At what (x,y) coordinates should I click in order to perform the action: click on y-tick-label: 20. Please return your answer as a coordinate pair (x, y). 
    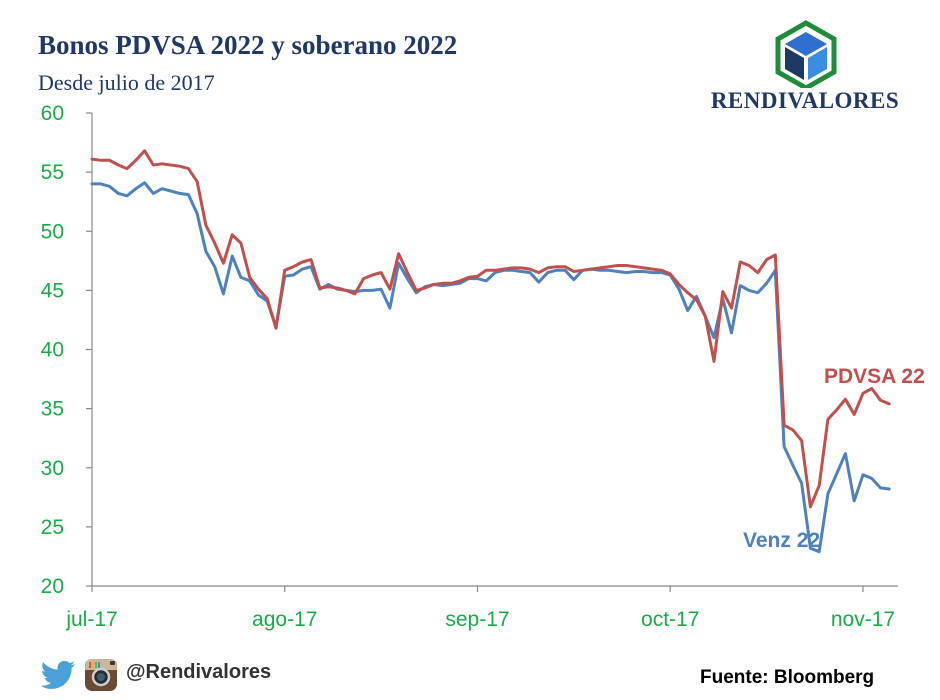
    Looking at the image, I should click on (52, 586).